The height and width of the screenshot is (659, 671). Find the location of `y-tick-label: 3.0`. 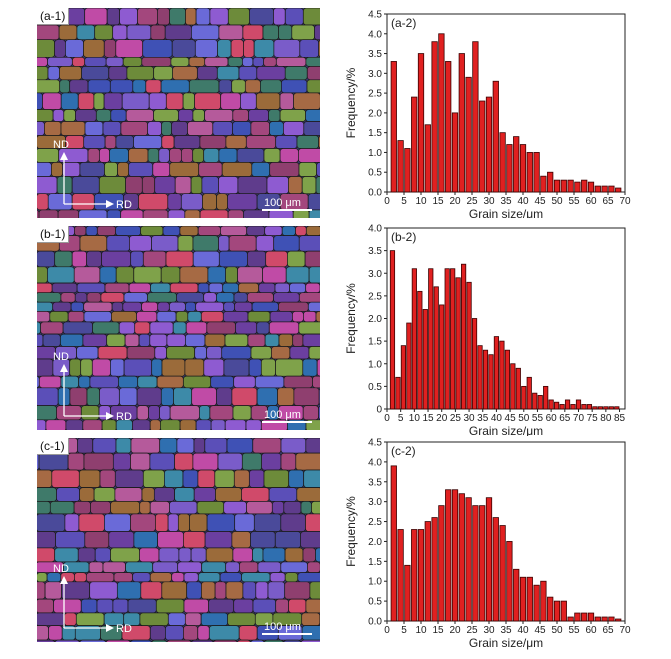

y-tick-label: 3.0 is located at coordinates (375, 274).